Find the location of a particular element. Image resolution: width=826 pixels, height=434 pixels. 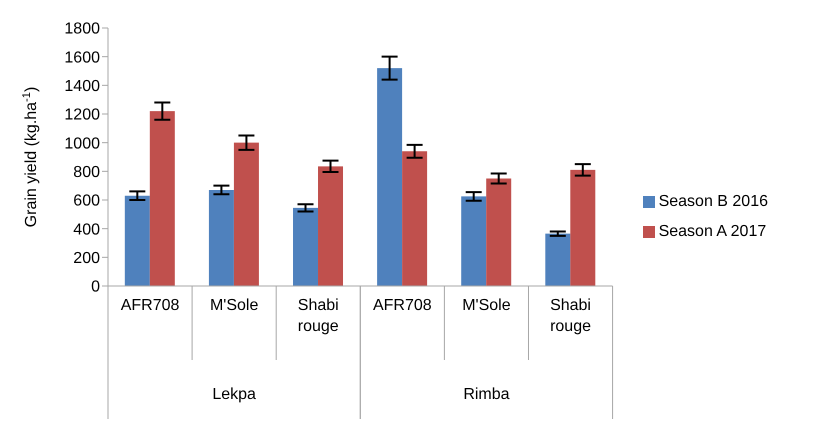

y-tick-label: 1600 is located at coordinates (82, 57).